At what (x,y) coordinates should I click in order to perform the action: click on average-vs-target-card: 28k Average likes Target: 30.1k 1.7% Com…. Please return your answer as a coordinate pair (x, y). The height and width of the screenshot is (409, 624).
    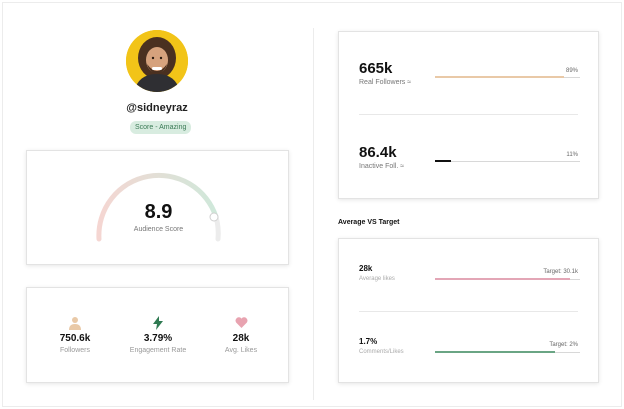
    Looking at the image, I should click on (468, 310).